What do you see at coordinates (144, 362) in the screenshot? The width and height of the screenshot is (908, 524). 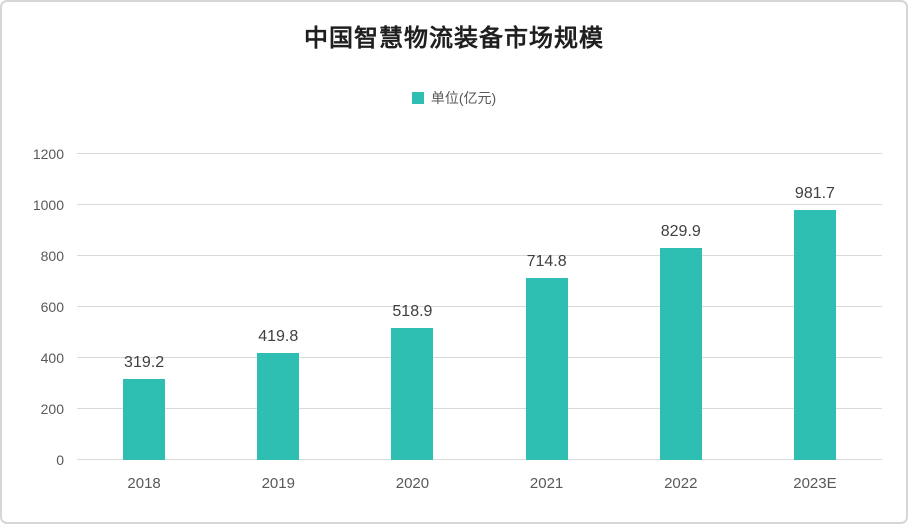 I see `bar-value-label: 319.2` at bounding box center [144, 362].